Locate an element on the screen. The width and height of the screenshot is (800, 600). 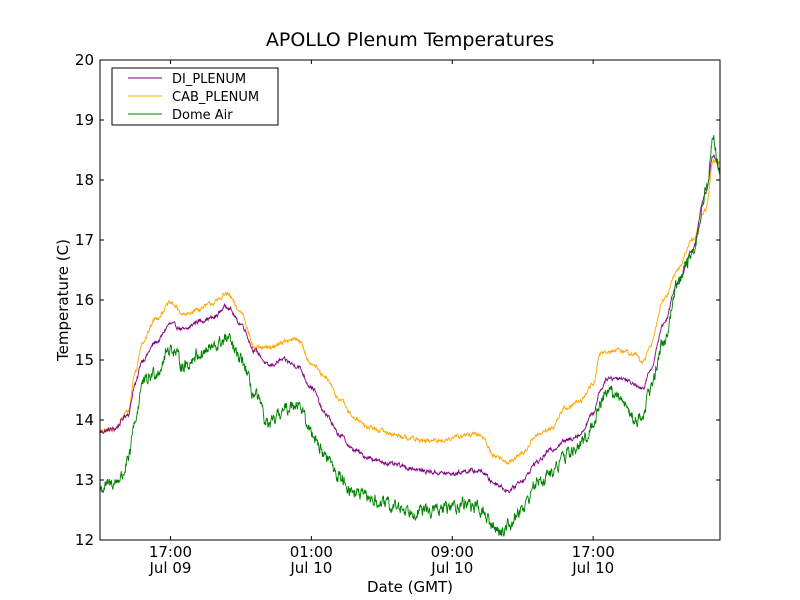
x-tick-label-time: 01:00 is located at coordinates (311, 552).